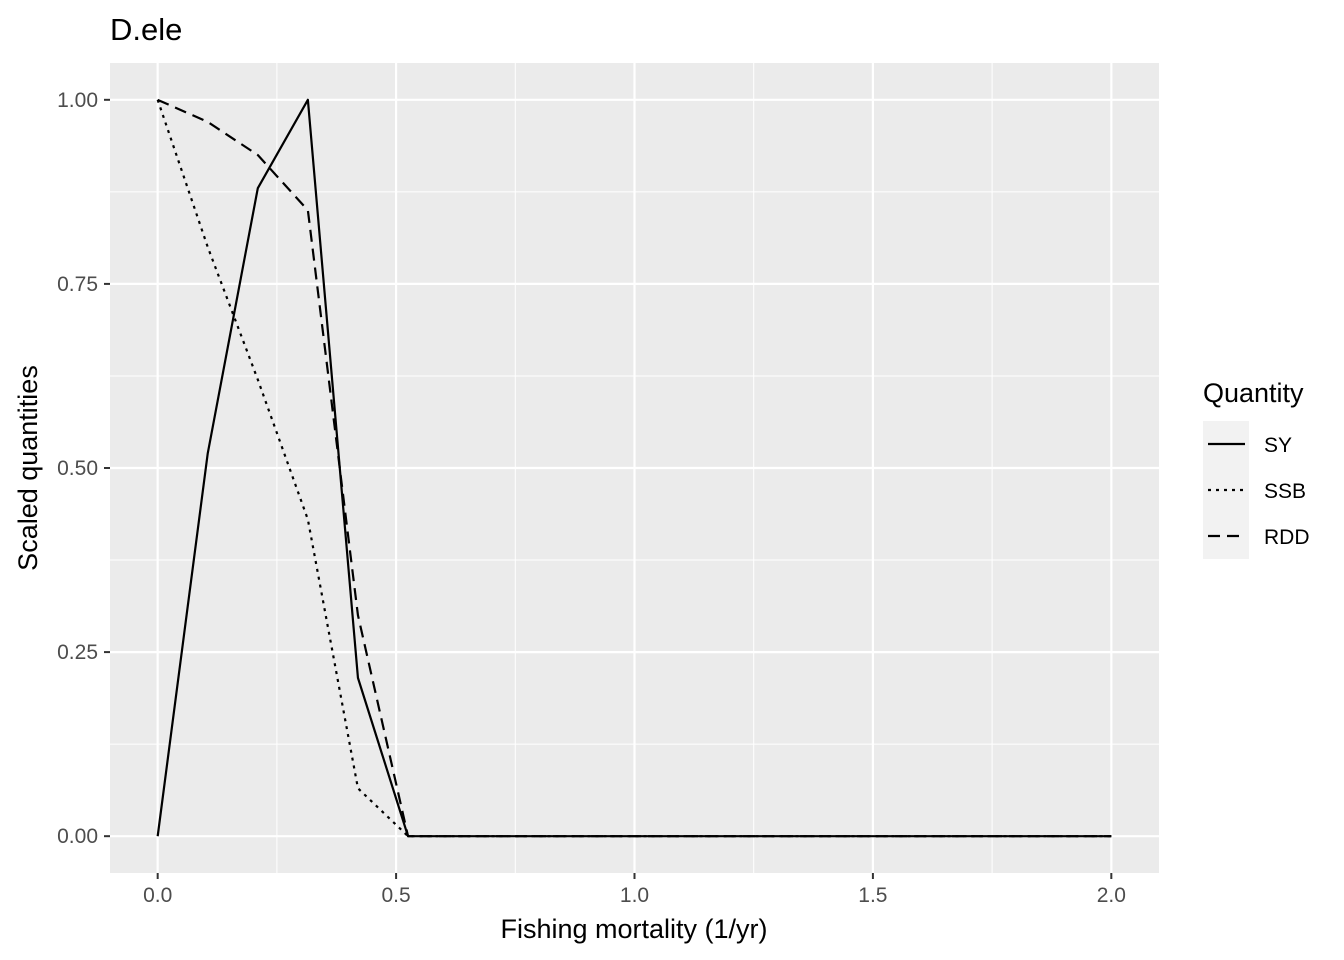 The image size is (1344, 960). Describe the element at coordinates (77, 652) in the screenshot. I see `y-tick-label: 0.25` at that location.